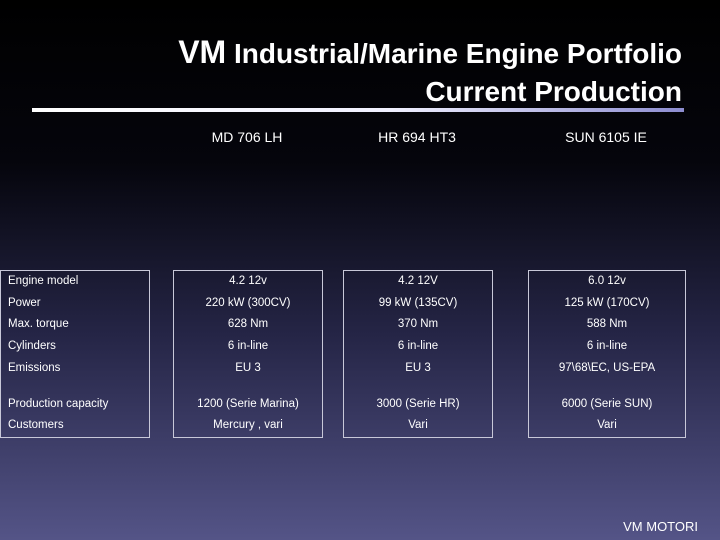  Describe the element at coordinates (32, 346) in the screenshot. I see `row-label-cylinders: Cylinders` at that location.